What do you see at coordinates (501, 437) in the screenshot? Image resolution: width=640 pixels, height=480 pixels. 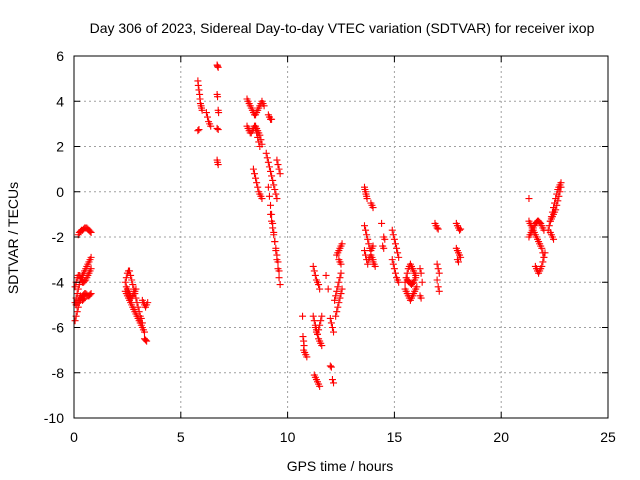 I see `x-tick-label: 20` at bounding box center [501, 437].